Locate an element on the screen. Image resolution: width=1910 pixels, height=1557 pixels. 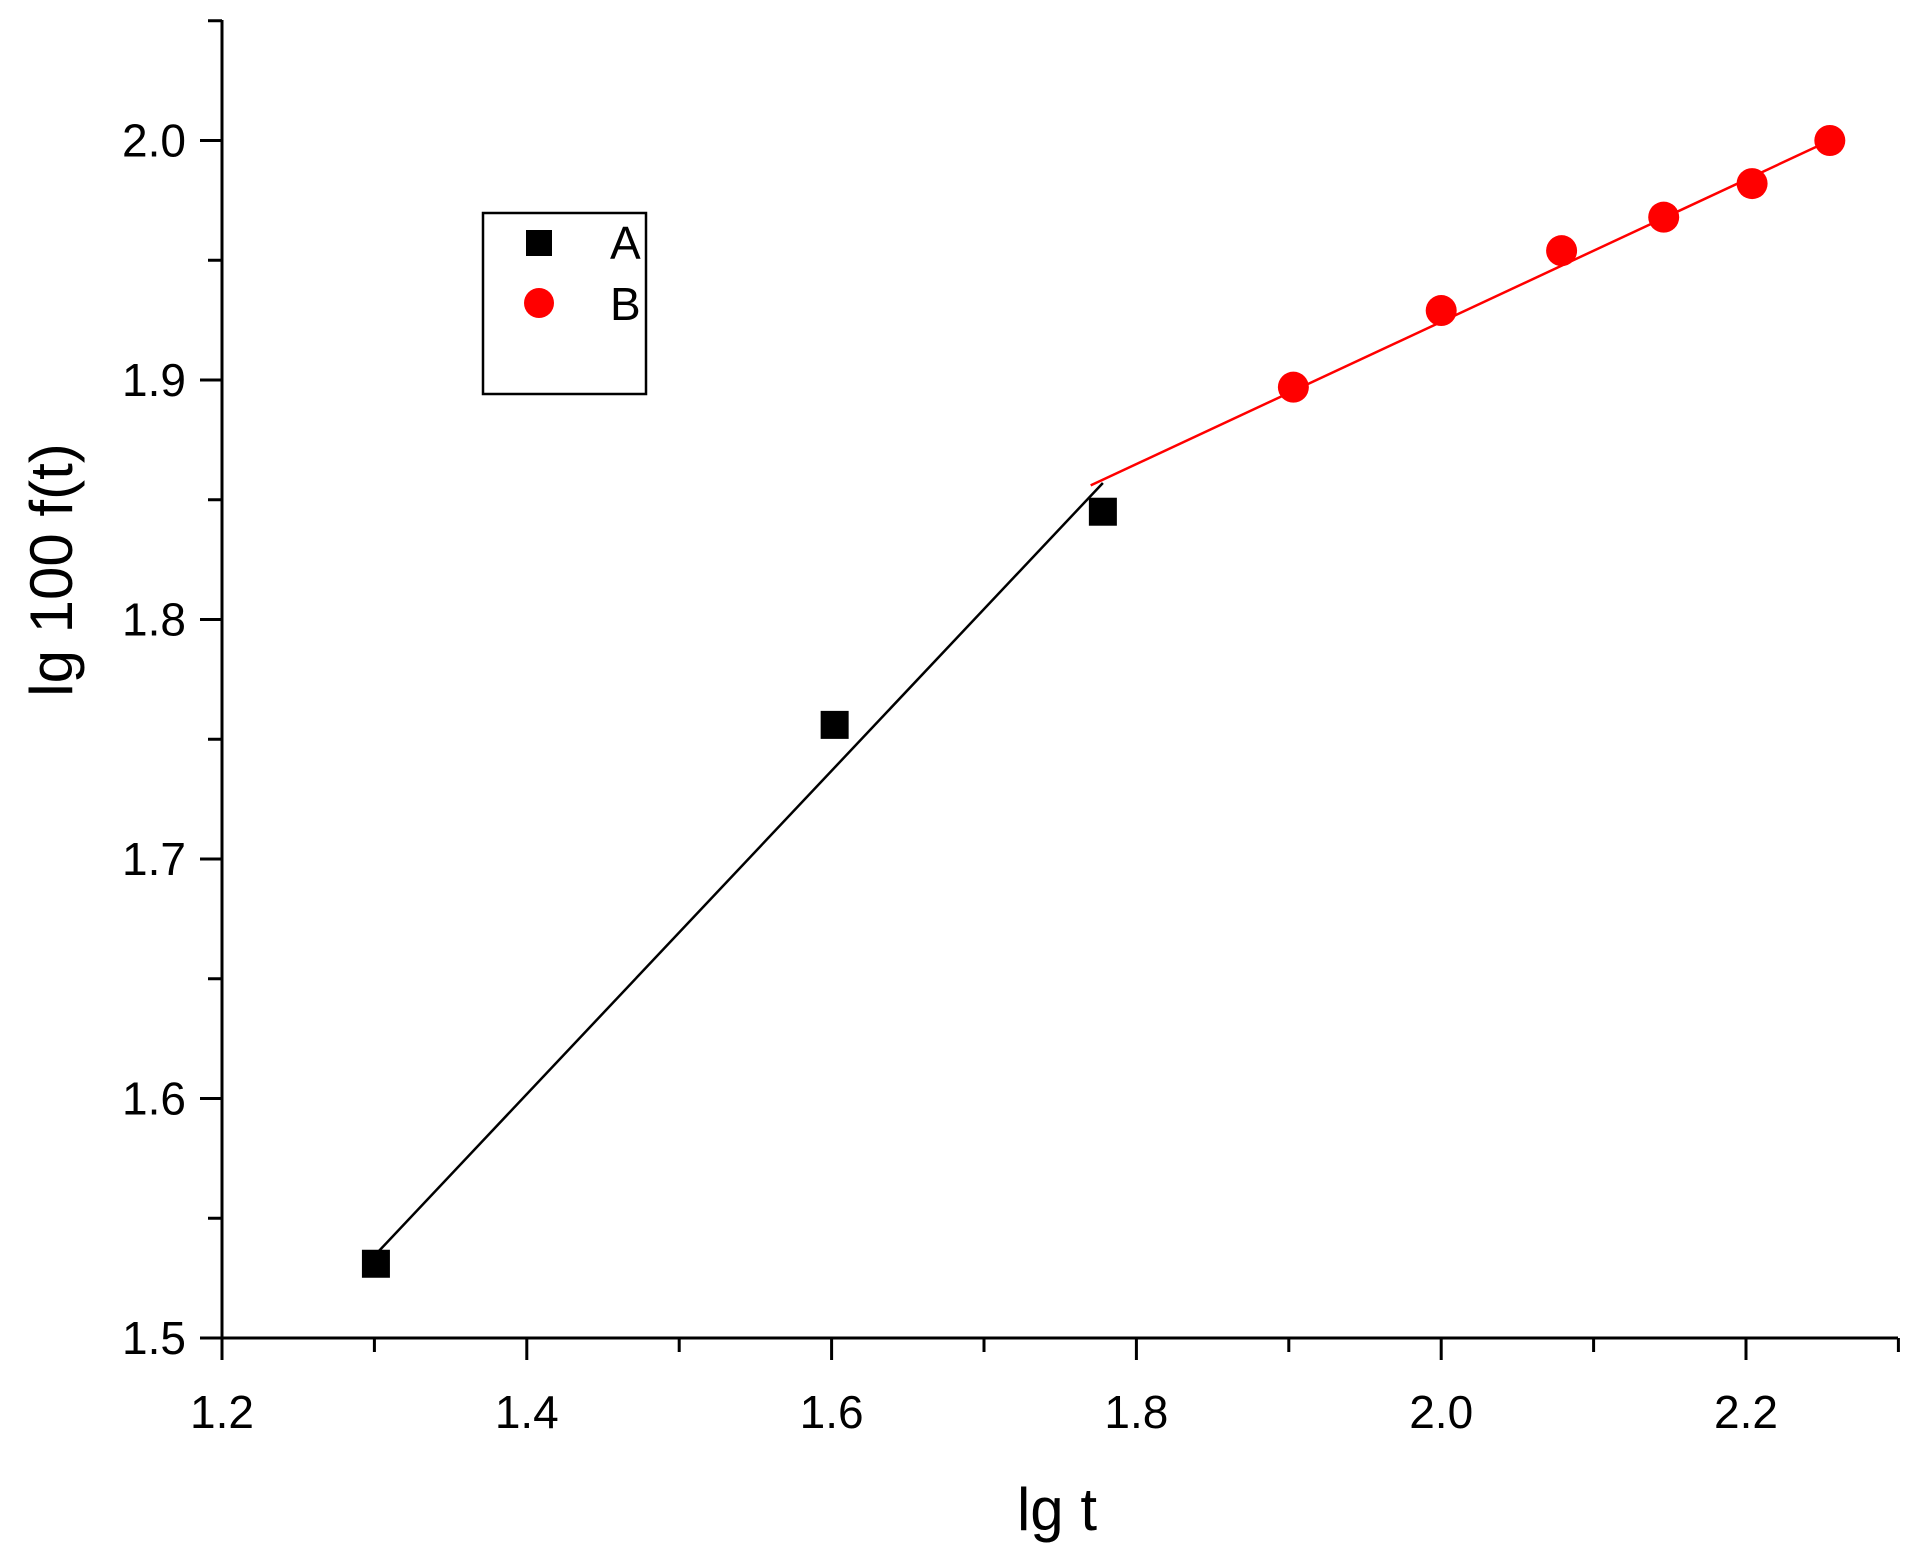
legend: A B is located at coordinates (564, 303).